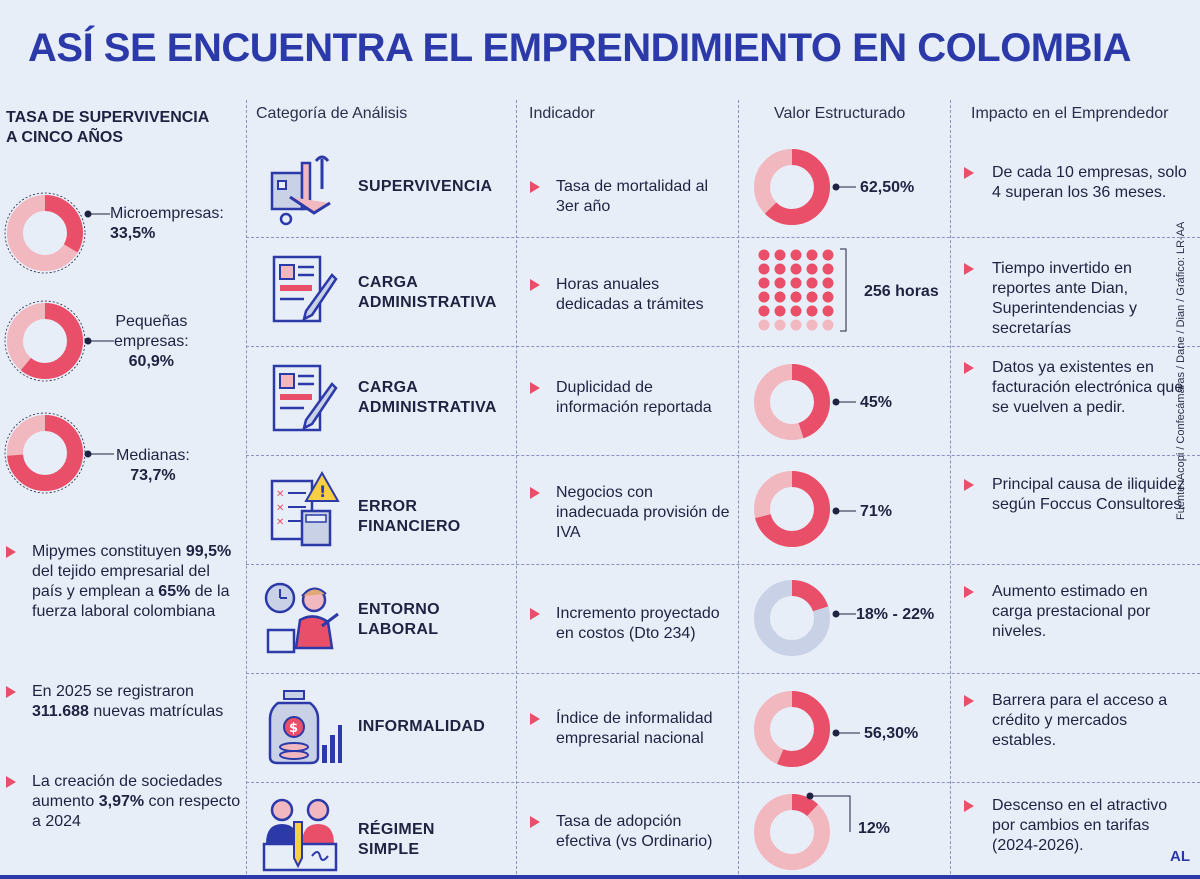 The width and height of the screenshot is (1200, 879). I want to click on value-label: 45%, so click(876, 402).